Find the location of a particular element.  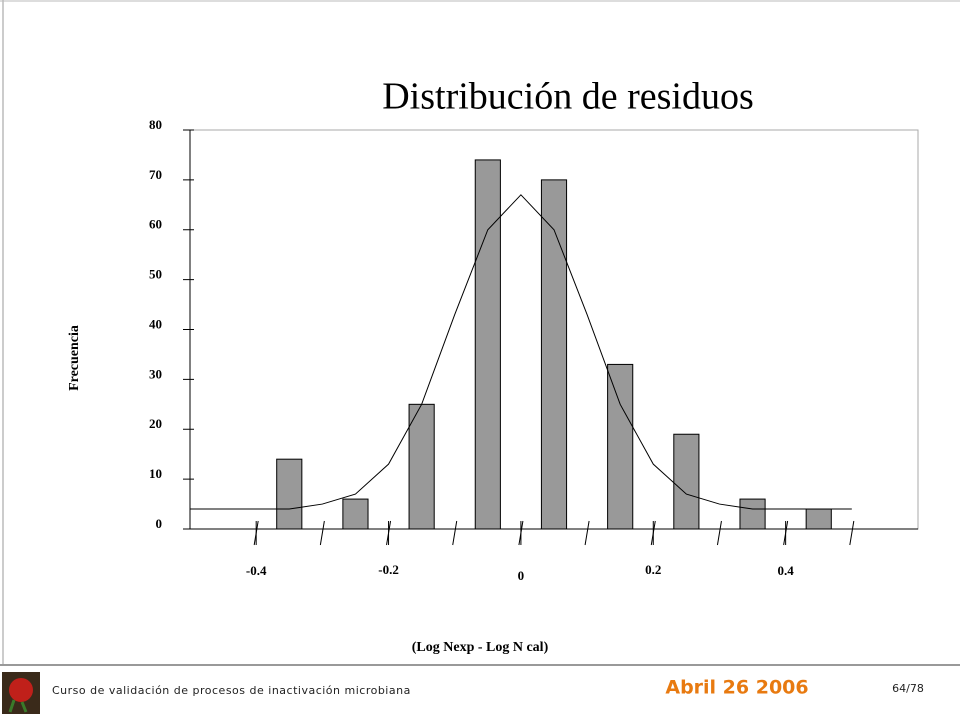

y-tick-label: 60 is located at coordinates (155, 224).